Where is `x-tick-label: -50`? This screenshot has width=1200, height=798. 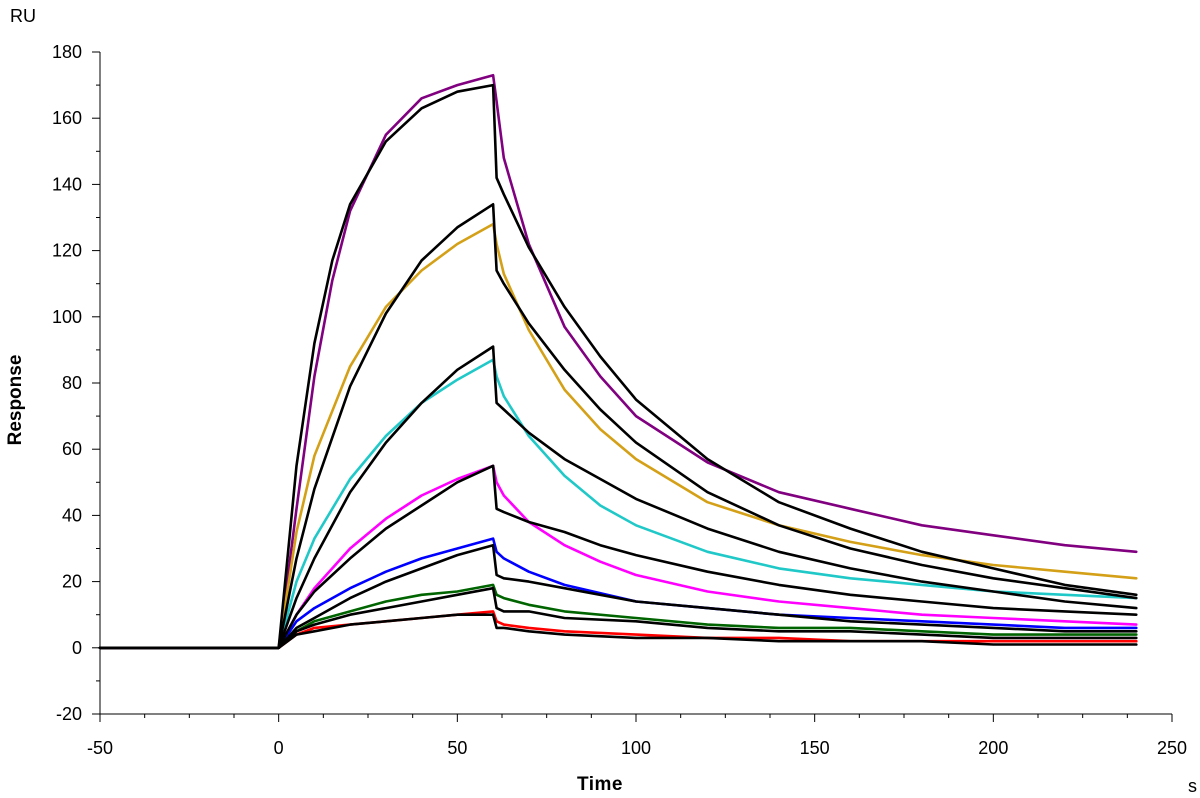 x-tick-label: -50 is located at coordinates (100, 748).